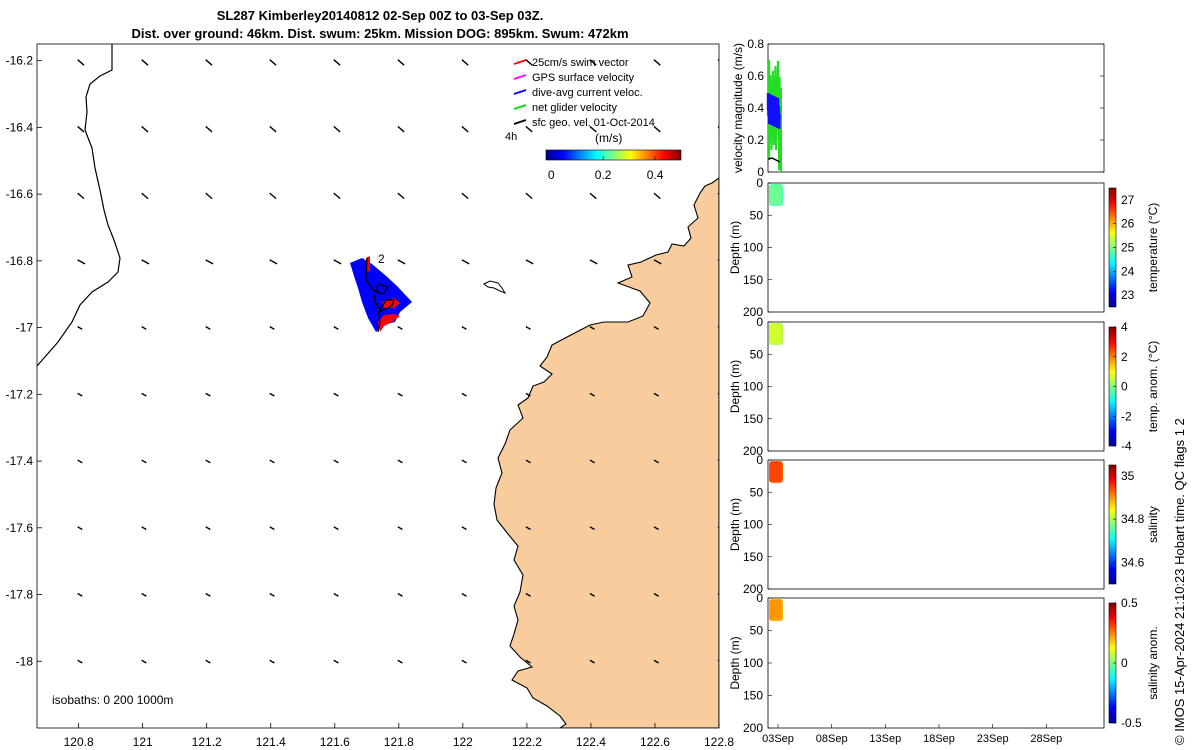  Describe the element at coordinates (511, 137) in the screenshot. I see `legend-extra: 4h` at that location.